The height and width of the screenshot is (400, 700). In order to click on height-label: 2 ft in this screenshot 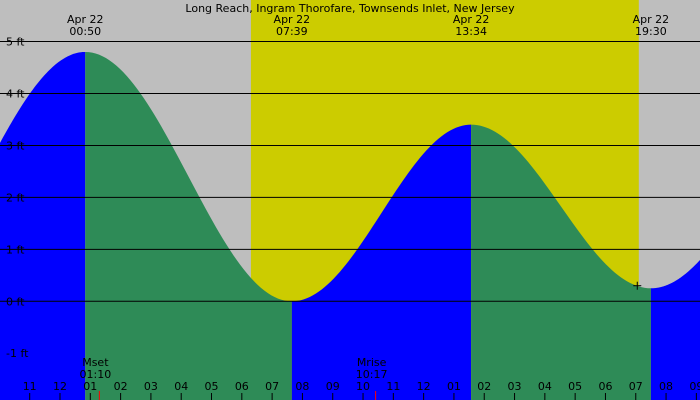, I will do `click(15, 197)`.